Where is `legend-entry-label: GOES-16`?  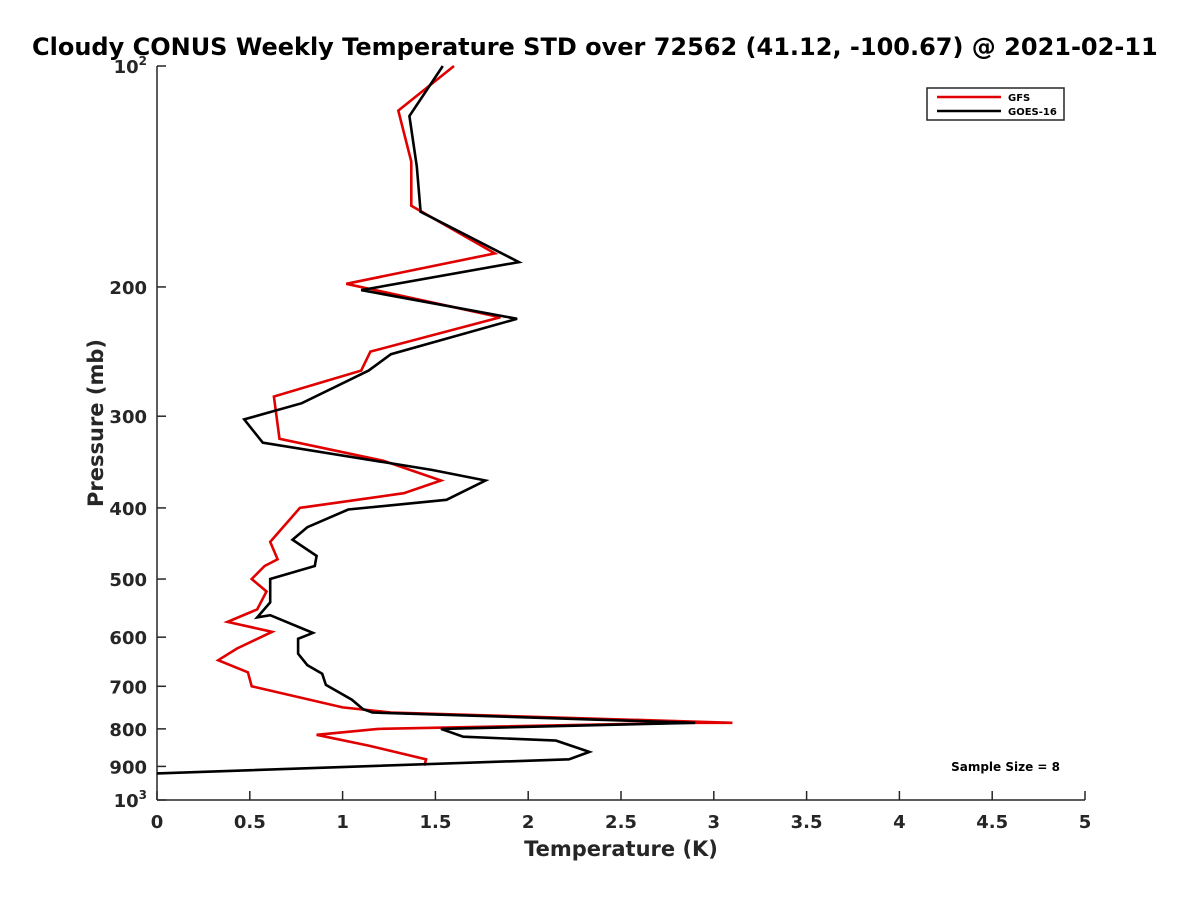 legend-entry-label: GOES-16 is located at coordinates (1032, 112).